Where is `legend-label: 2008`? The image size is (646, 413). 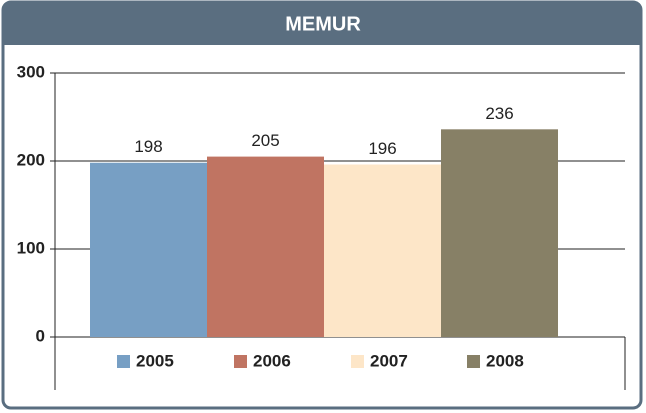 legend-label: 2008 is located at coordinates (505, 360).